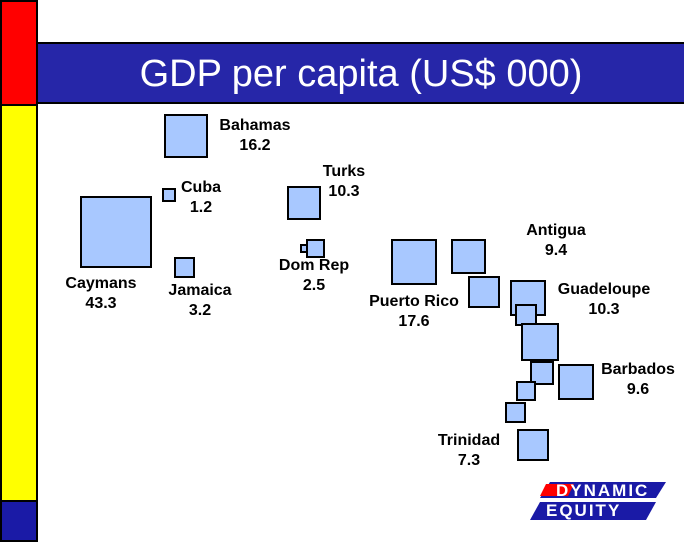 This screenshot has height=542, width=684. I want to click on sidebar-stripe, so click(19, 271).